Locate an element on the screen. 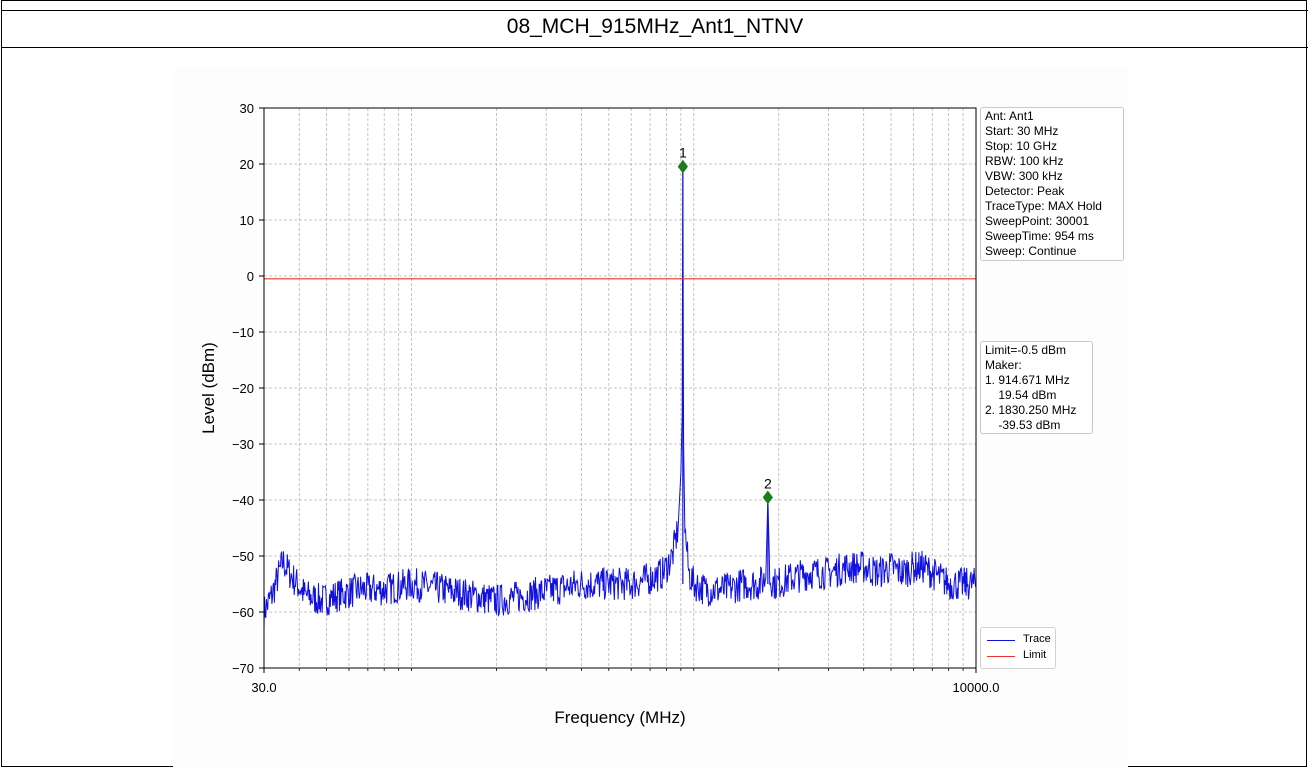  y-tick-label: −10 is located at coordinates (243, 332).